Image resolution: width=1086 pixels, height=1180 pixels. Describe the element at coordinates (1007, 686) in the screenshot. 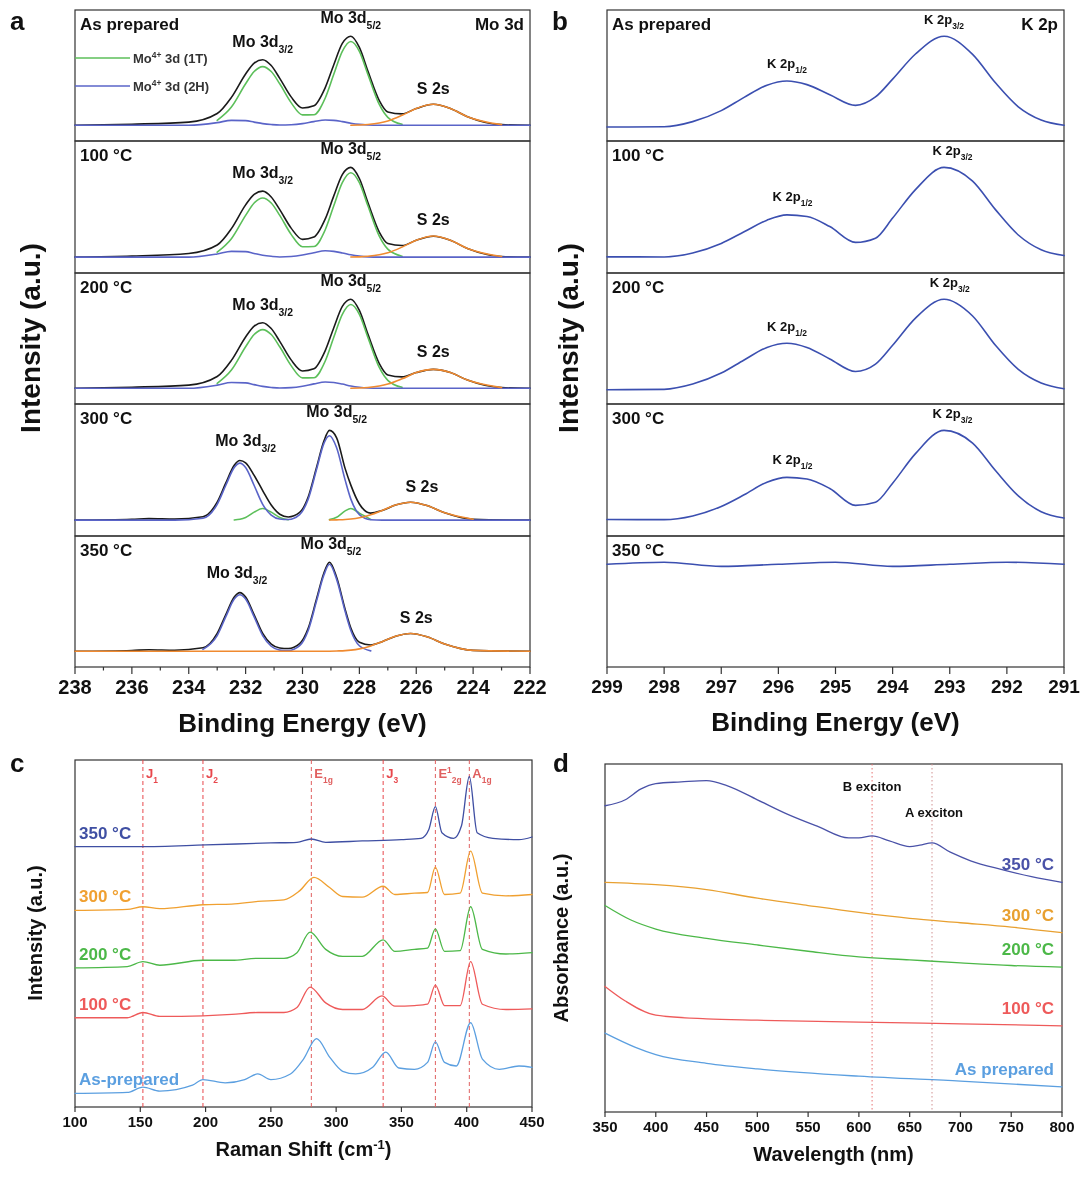

I see `x-tick-label: 292` at that location.